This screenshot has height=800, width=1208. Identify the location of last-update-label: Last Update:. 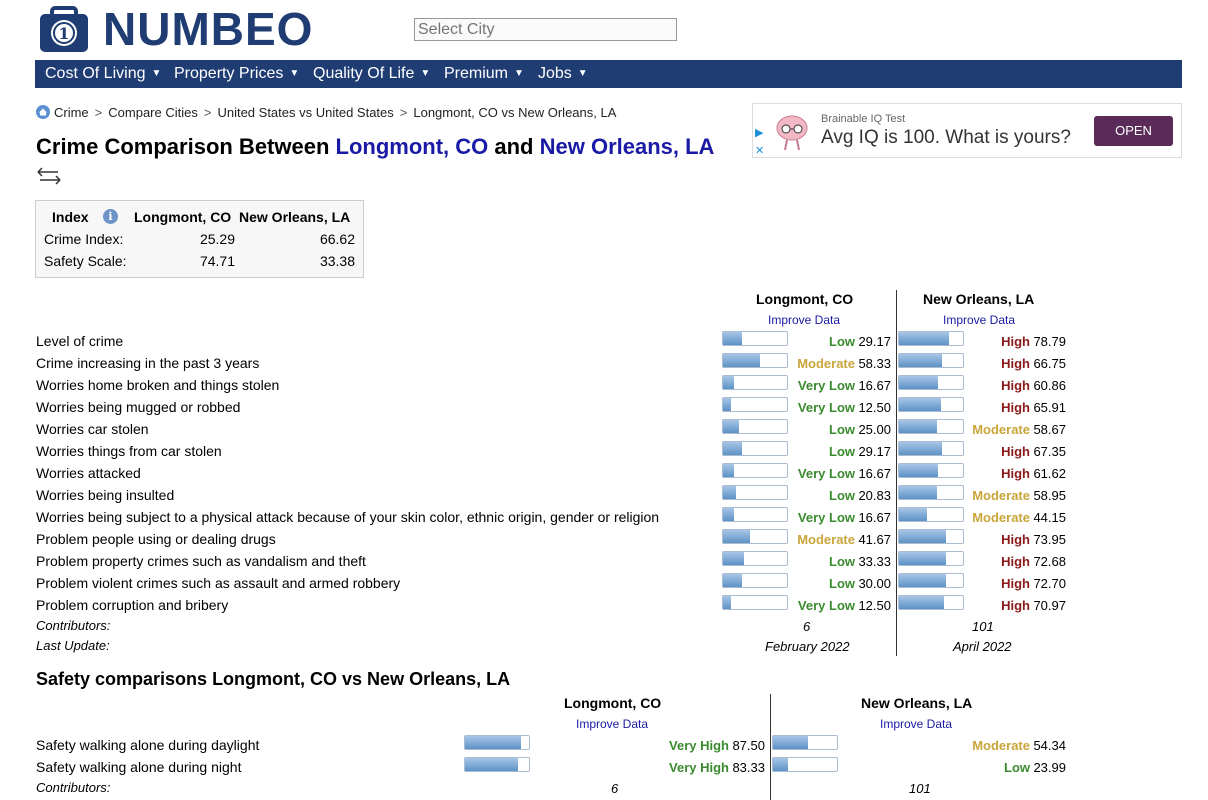
(73, 645).